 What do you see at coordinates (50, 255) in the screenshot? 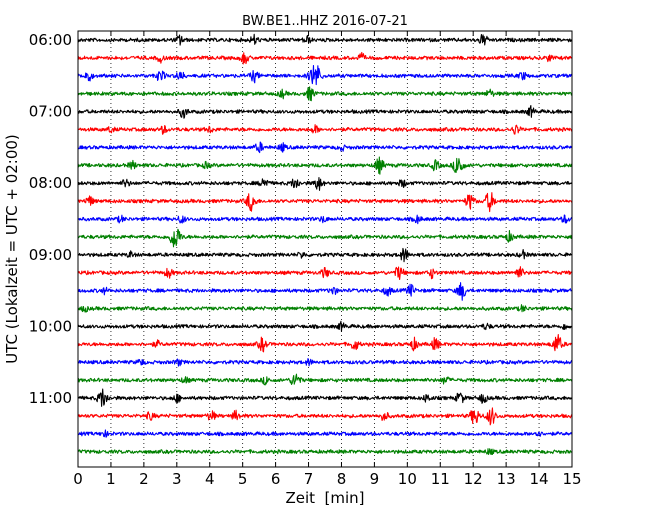
I see `y-tick-label: 09:00` at bounding box center [50, 255].